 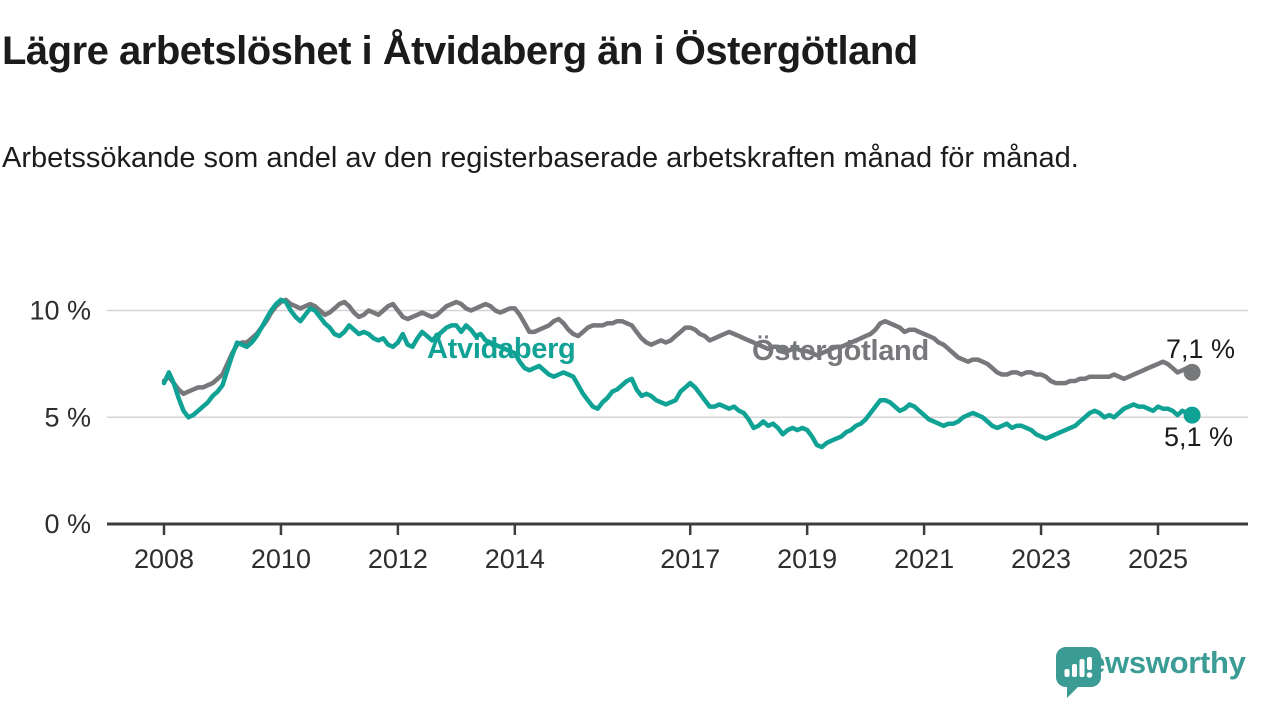 What do you see at coordinates (1151, 672) in the screenshot?
I see `newsworthy-logo: Newsworthy` at bounding box center [1151, 672].